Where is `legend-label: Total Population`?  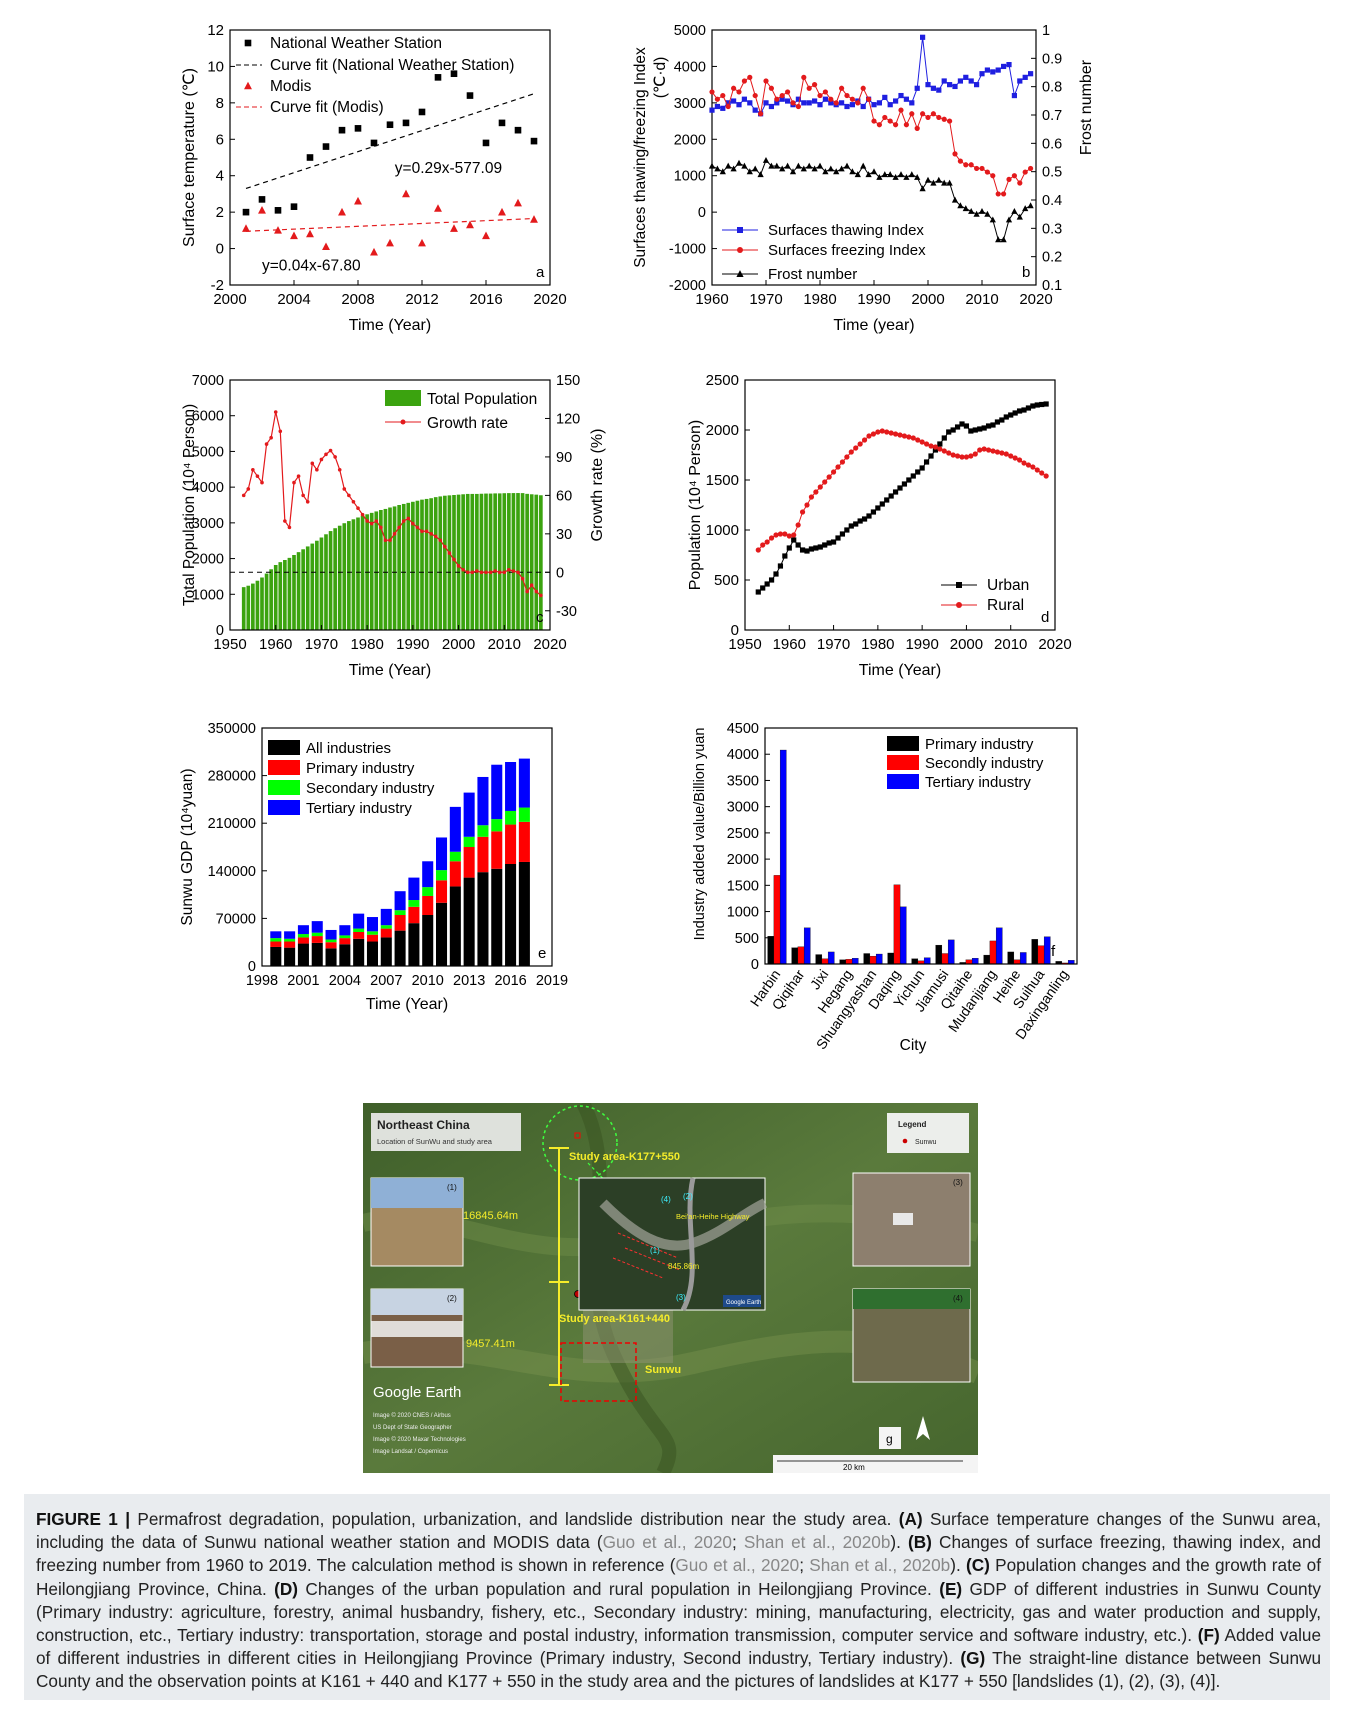 legend-label: Total Population is located at coordinates (482, 399).